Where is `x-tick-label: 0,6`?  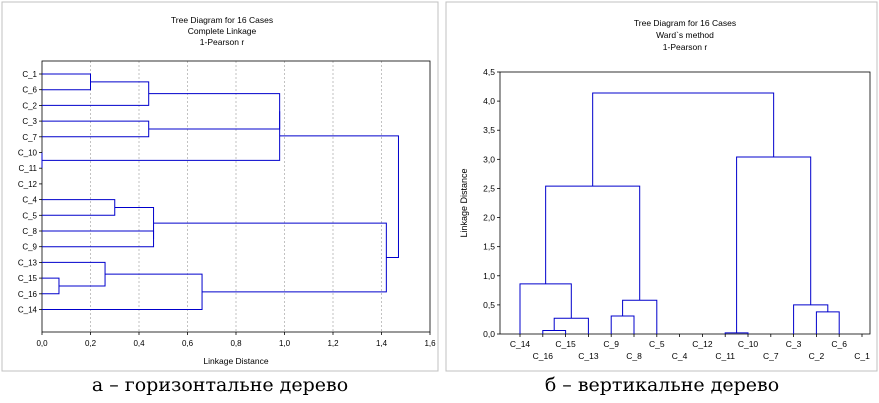
x-tick-label: 0,6 is located at coordinates (188, 343).